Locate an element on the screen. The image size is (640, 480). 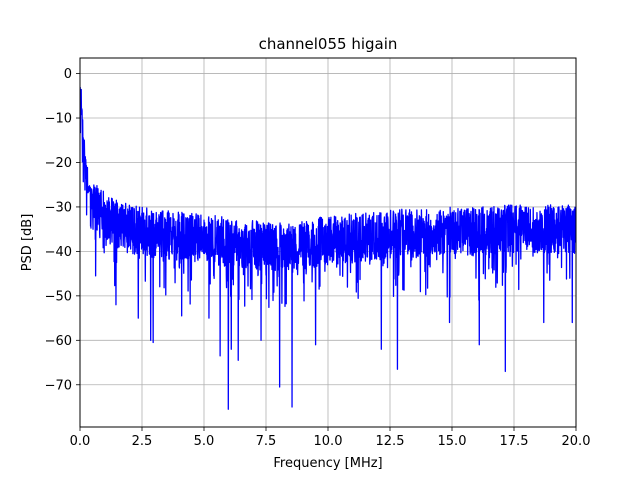
x-axis-ticks: 0.0 2.5 5.0 7.5 10.0 12.5 15.0 17.5 20.0 is located at coordinates (330, 438).